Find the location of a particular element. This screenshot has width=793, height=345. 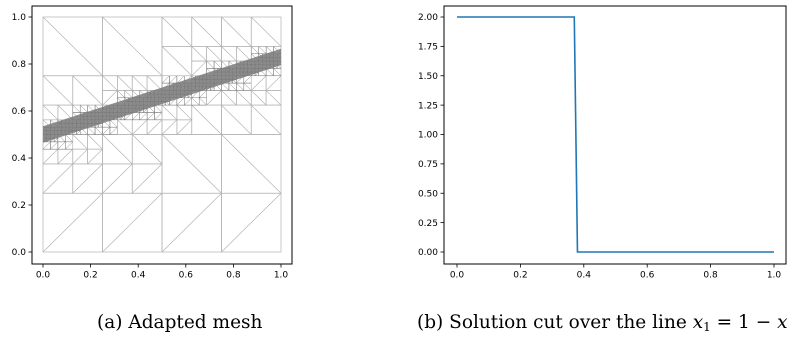

y-tick-label: 1.0 is located at coordinates (19, 18).